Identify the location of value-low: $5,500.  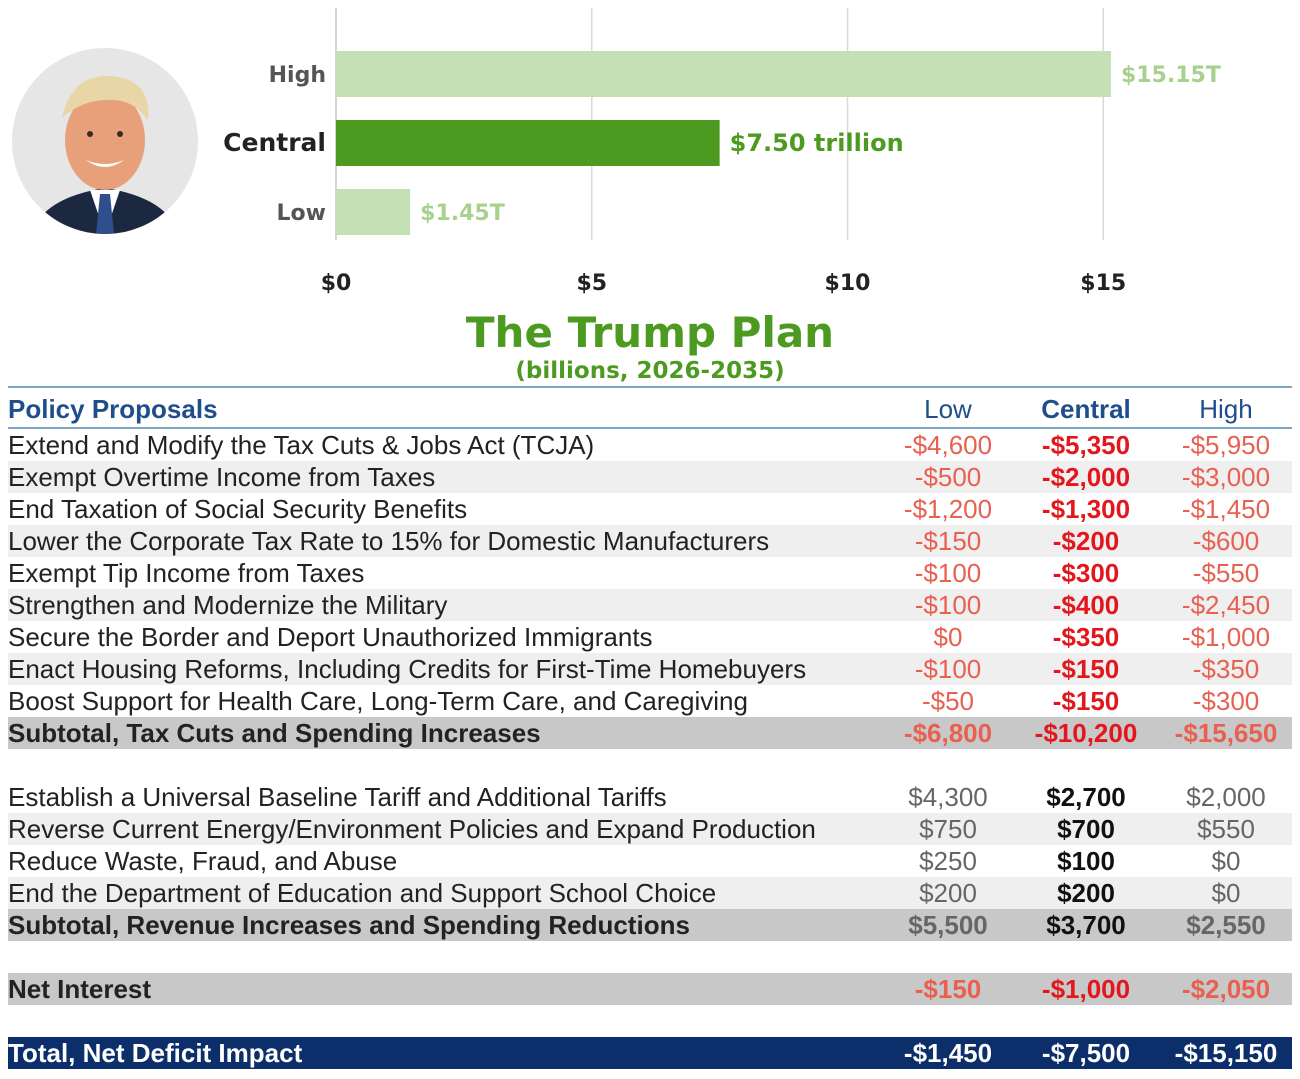
(948, 925).